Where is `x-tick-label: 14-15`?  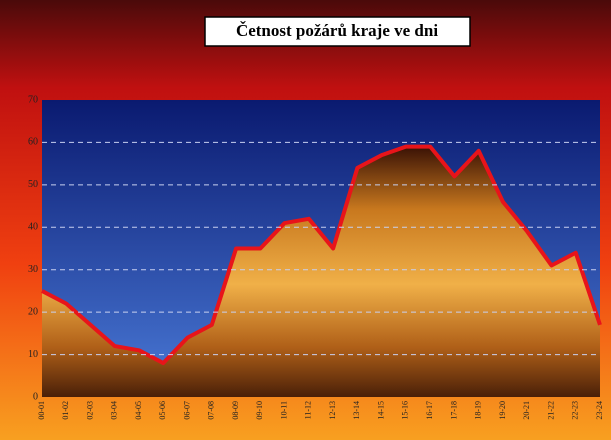
x-tick-label: 14-15 is located at coordinates (380, 410).